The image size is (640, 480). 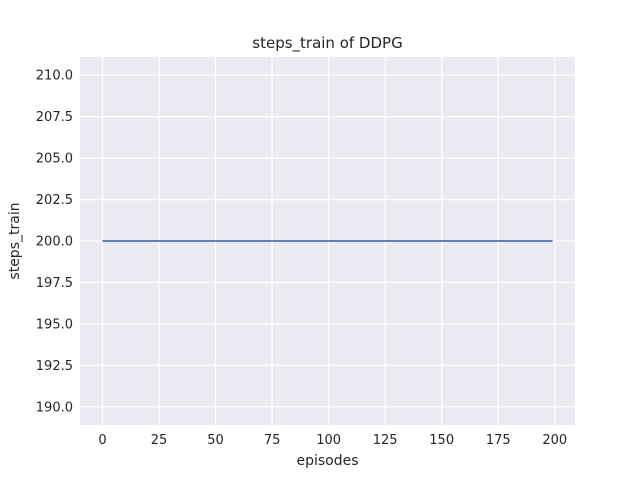 I want to click on x-tick-label: 150, so click(x=441, y=440).